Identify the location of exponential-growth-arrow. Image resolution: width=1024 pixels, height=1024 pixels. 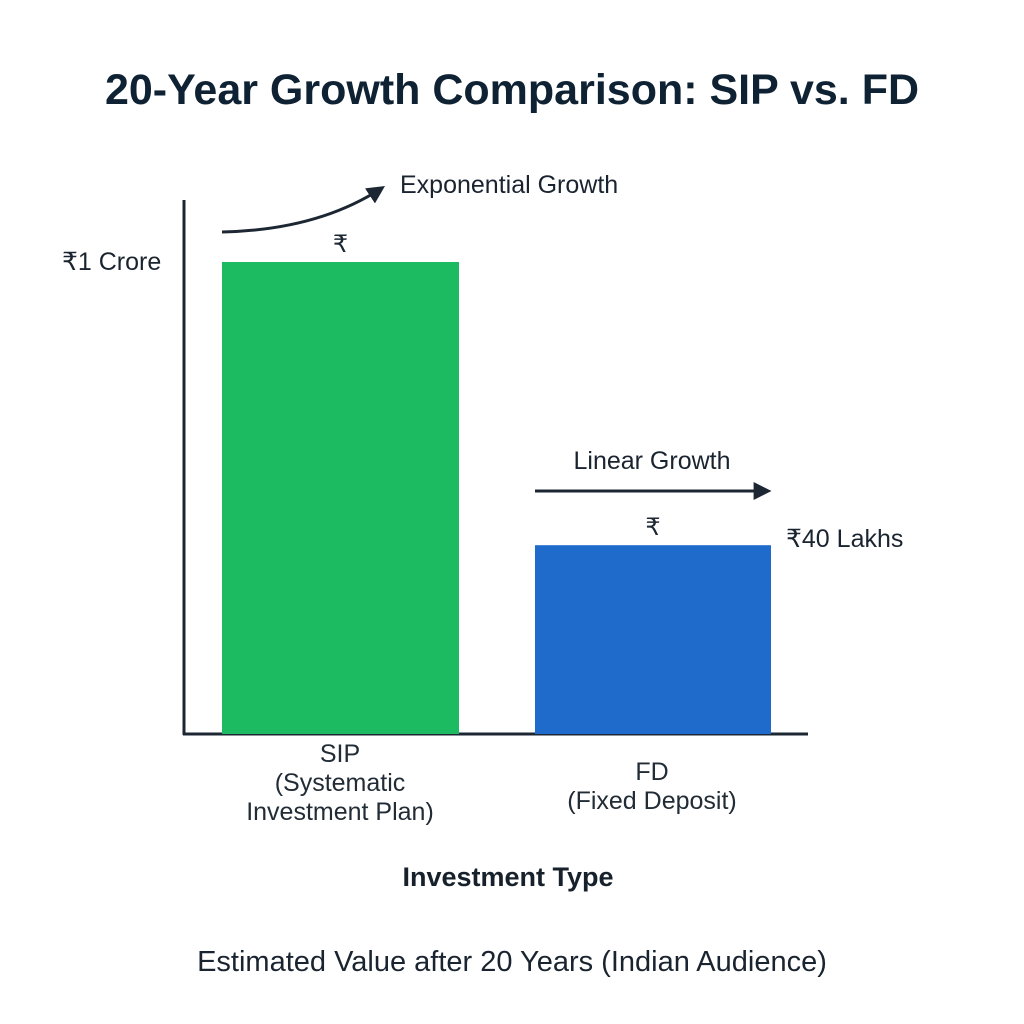
(303, 210).